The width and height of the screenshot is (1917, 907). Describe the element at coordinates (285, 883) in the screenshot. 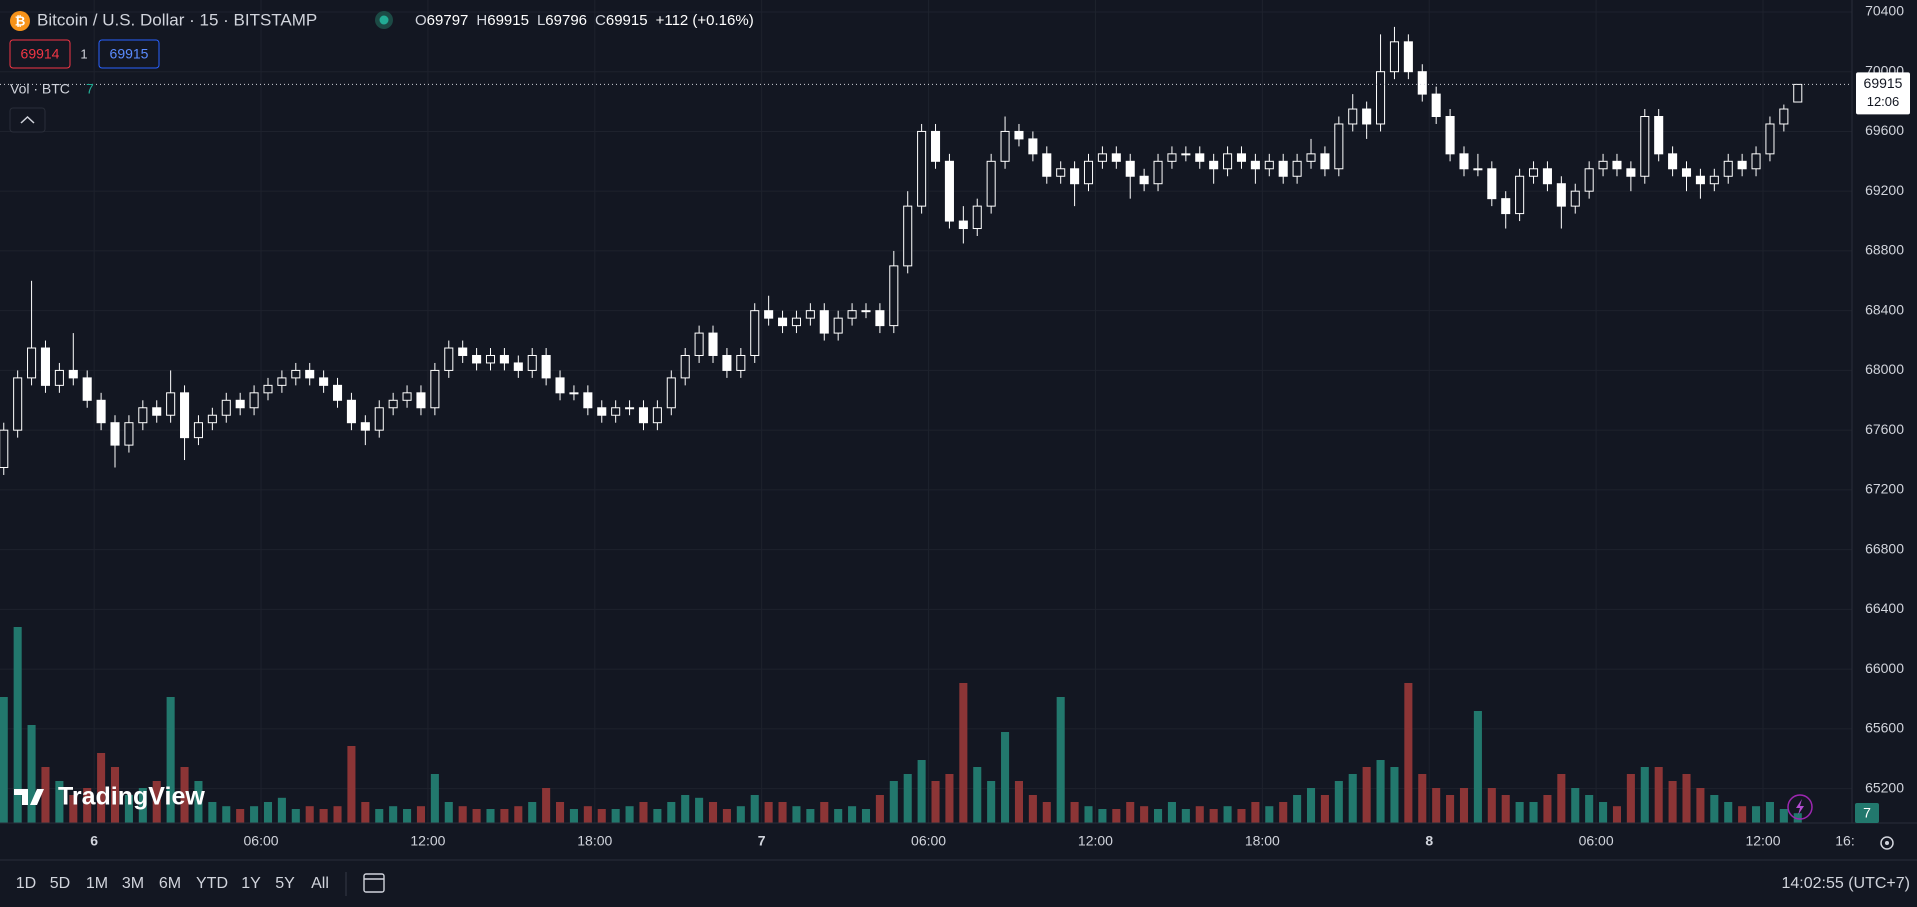

I see `range-button: 5Y` at that location.